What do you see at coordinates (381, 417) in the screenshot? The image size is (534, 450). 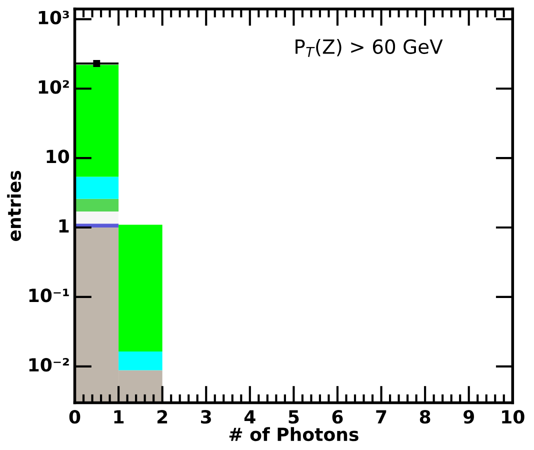 I see `x-tick-label: 7` at bounding box center [381, 417].